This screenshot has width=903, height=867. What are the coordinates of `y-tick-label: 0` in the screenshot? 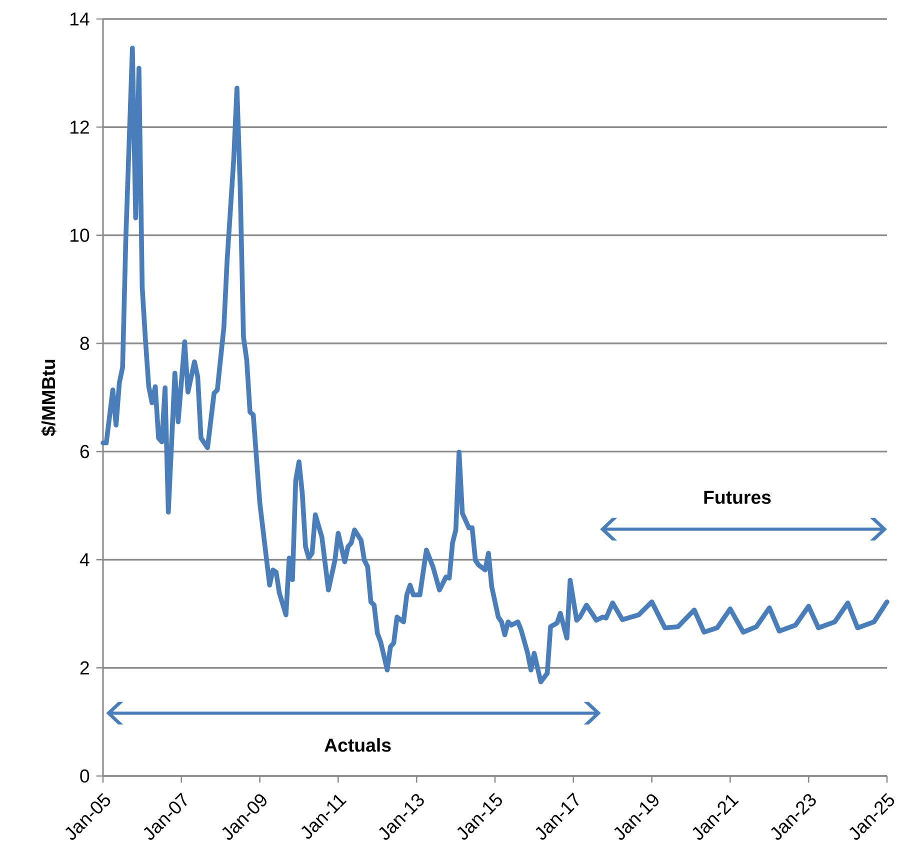 It's located at (85, 776).